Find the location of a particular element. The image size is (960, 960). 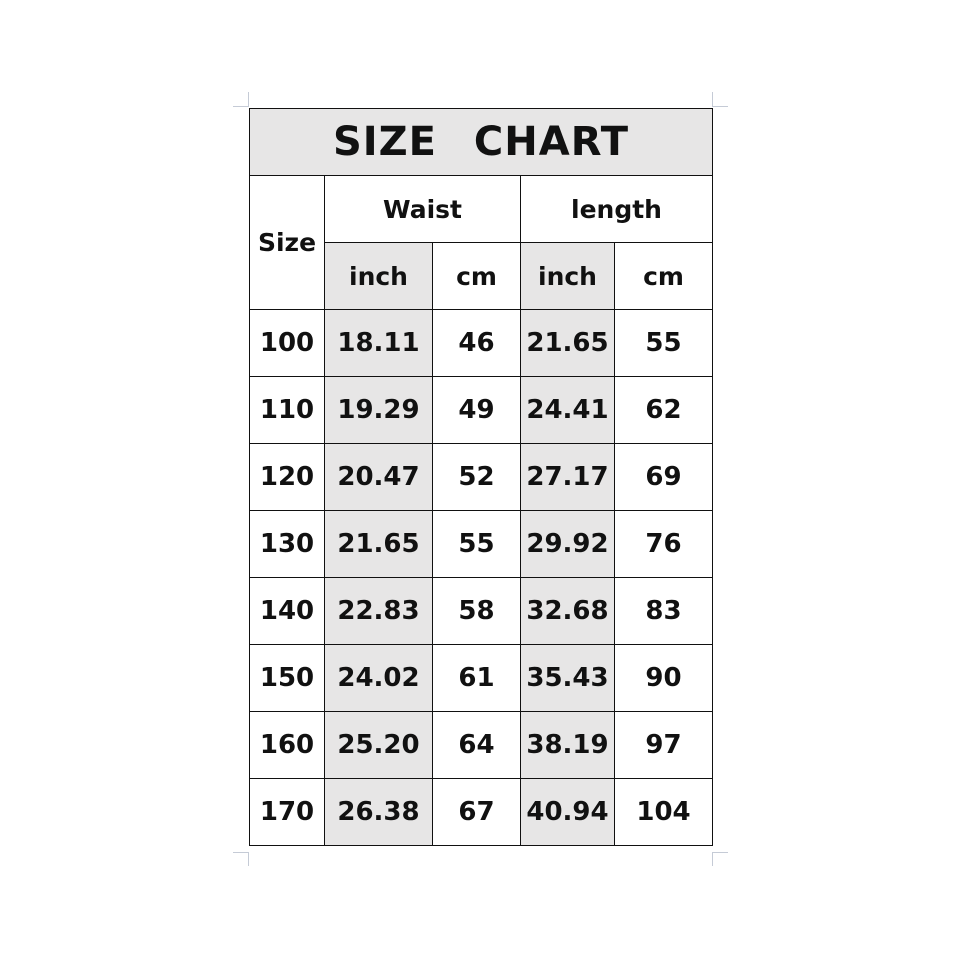

table-row: 130 21.65 55 29.92 76 is located at coordinates (481, 544).